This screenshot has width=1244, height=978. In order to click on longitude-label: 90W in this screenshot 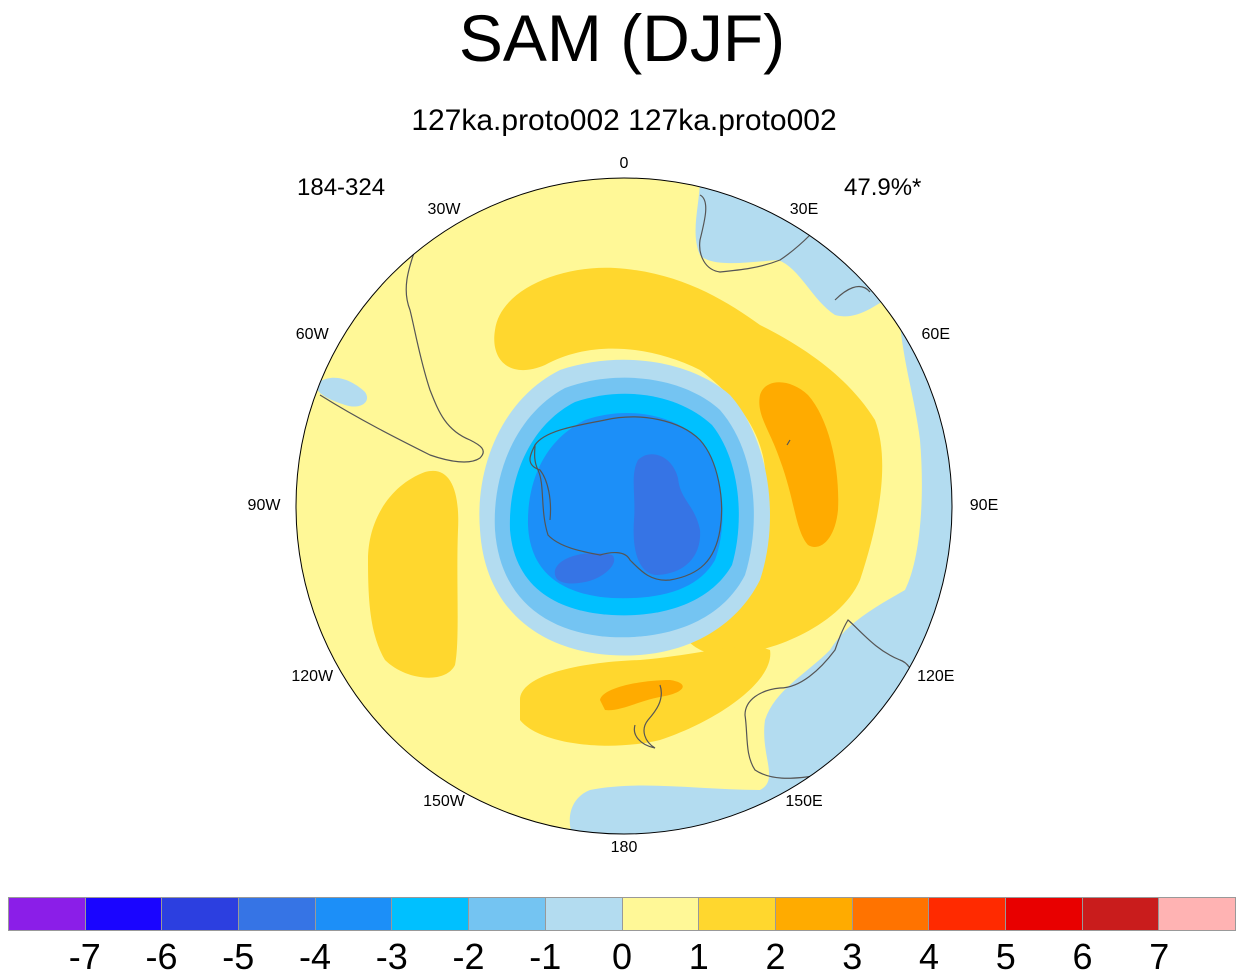, I will do `click(264, 505)`.